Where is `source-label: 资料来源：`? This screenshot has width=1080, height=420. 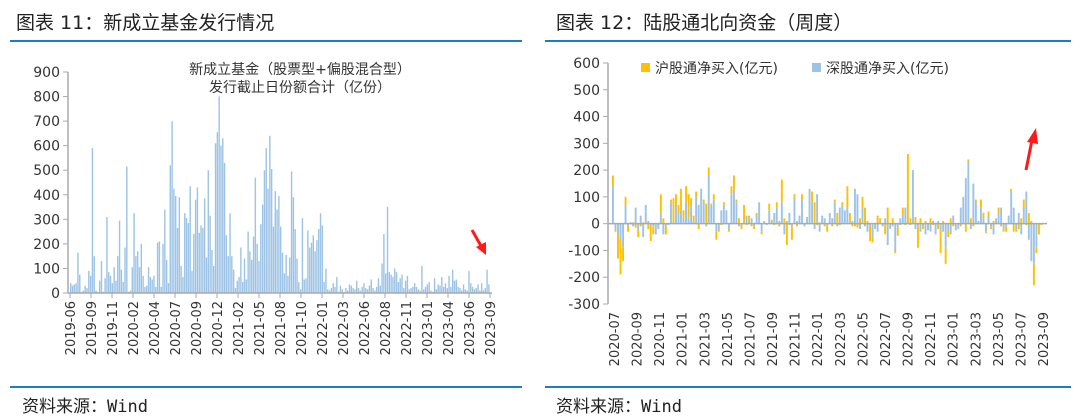 source-label: 资料来源： is located at coordinates (64, 407).